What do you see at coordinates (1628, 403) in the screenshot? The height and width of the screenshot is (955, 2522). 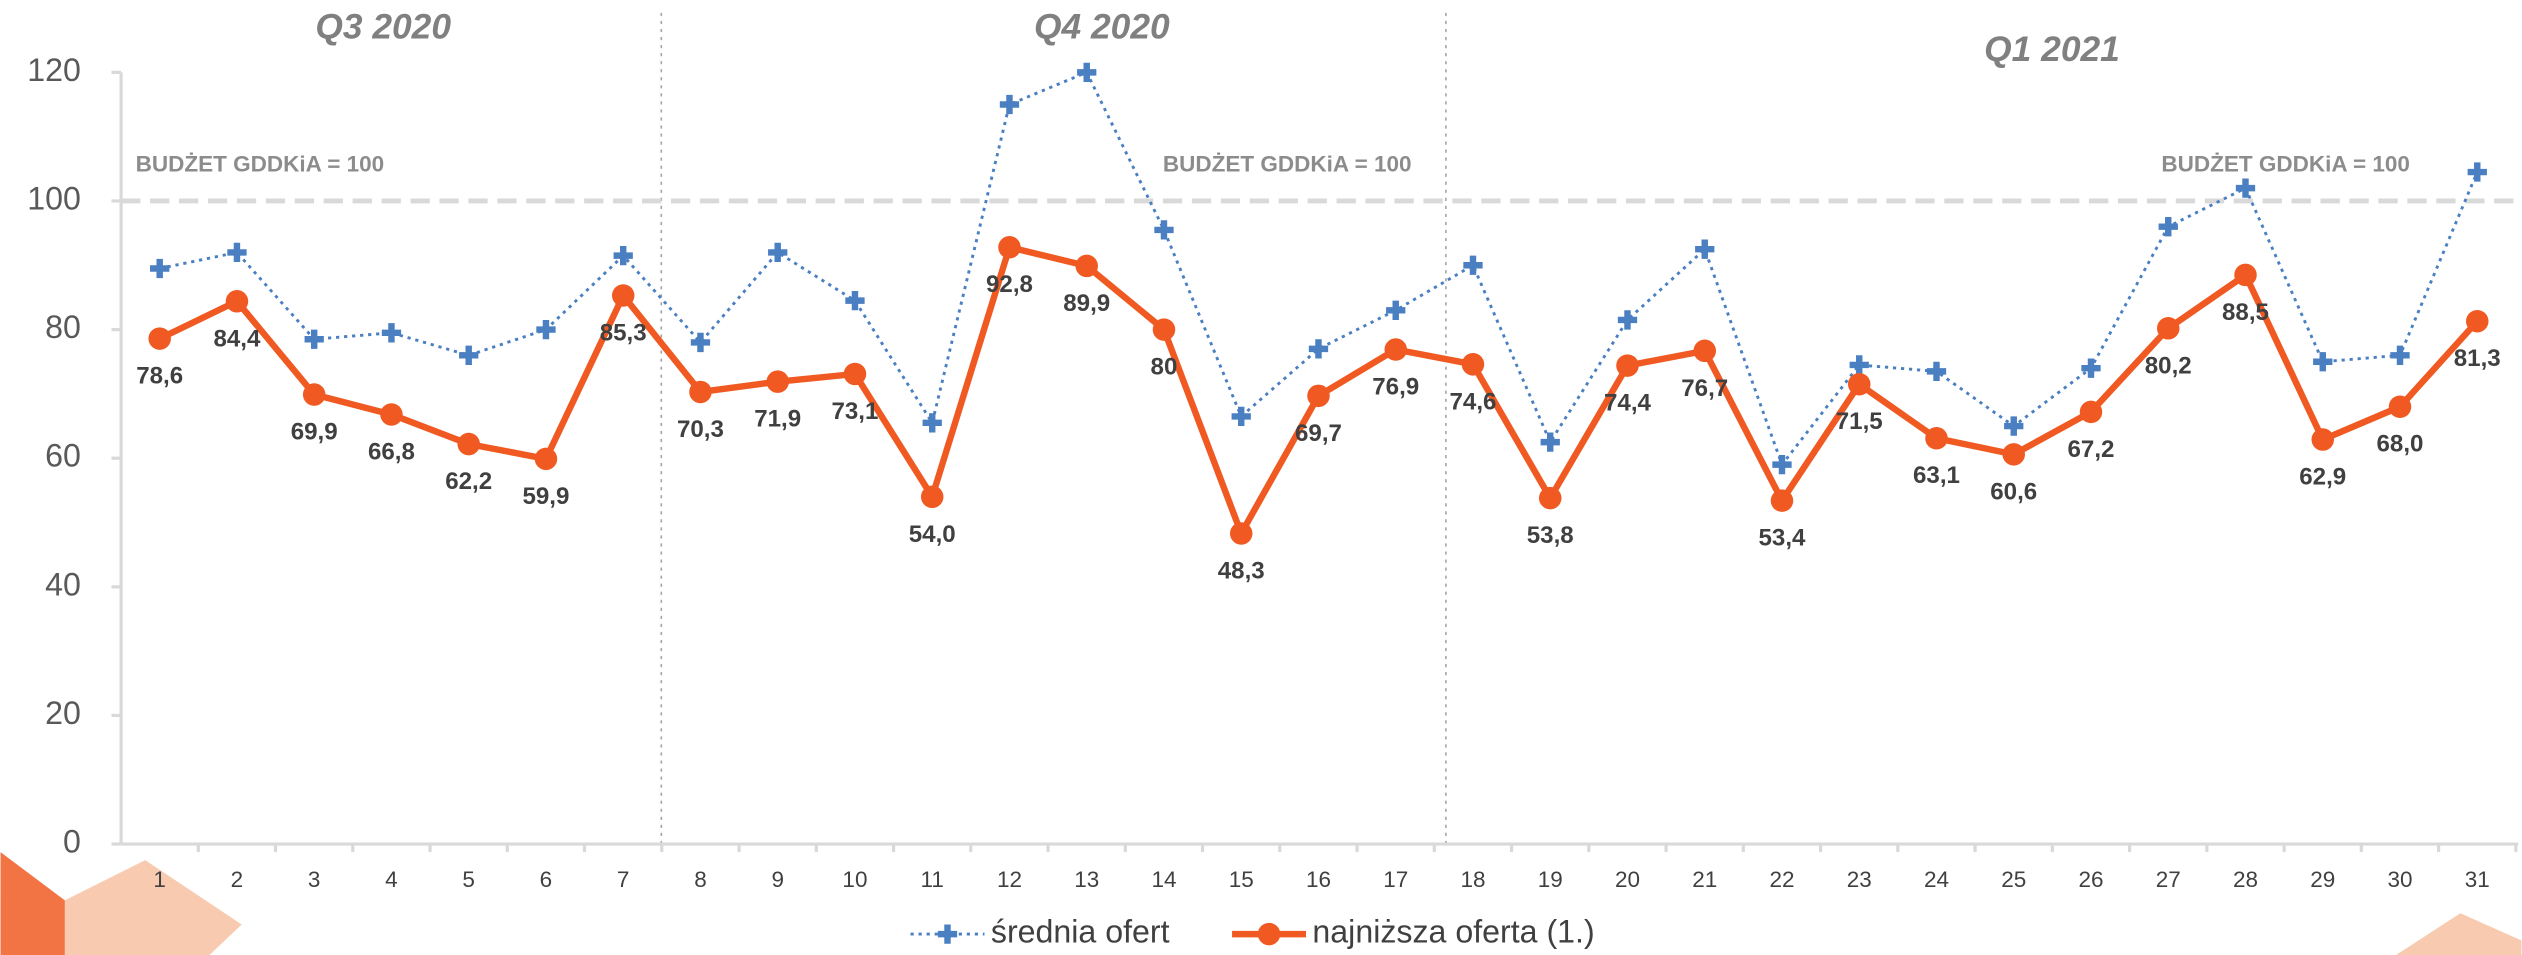 I see `data-label: 74,4` at bounding box center [1628, 403].